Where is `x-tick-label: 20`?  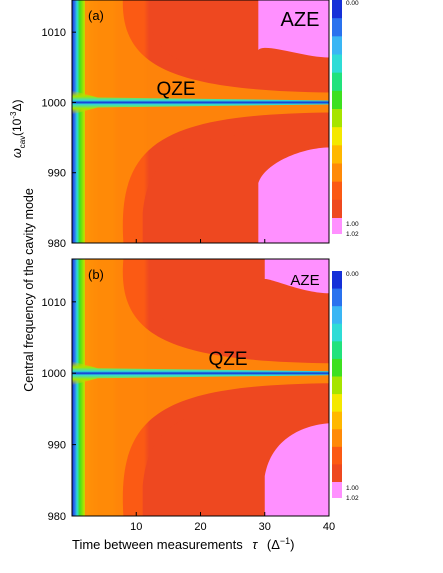 x-tick-label: 20 is located at coordinates (200, 527).